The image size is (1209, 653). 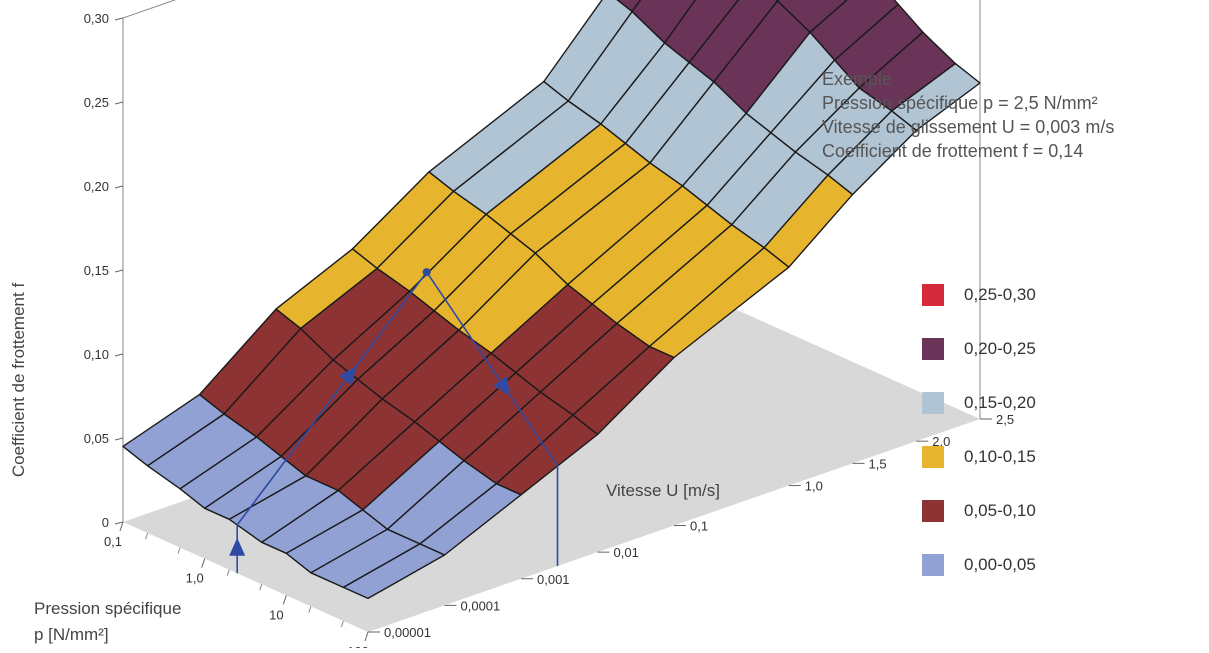 What do you see at coordinates (663, 490) in the screenshot?
I see `velocity-axis-title: Vitesse U [m/s]` at bounding box center [663, 490].